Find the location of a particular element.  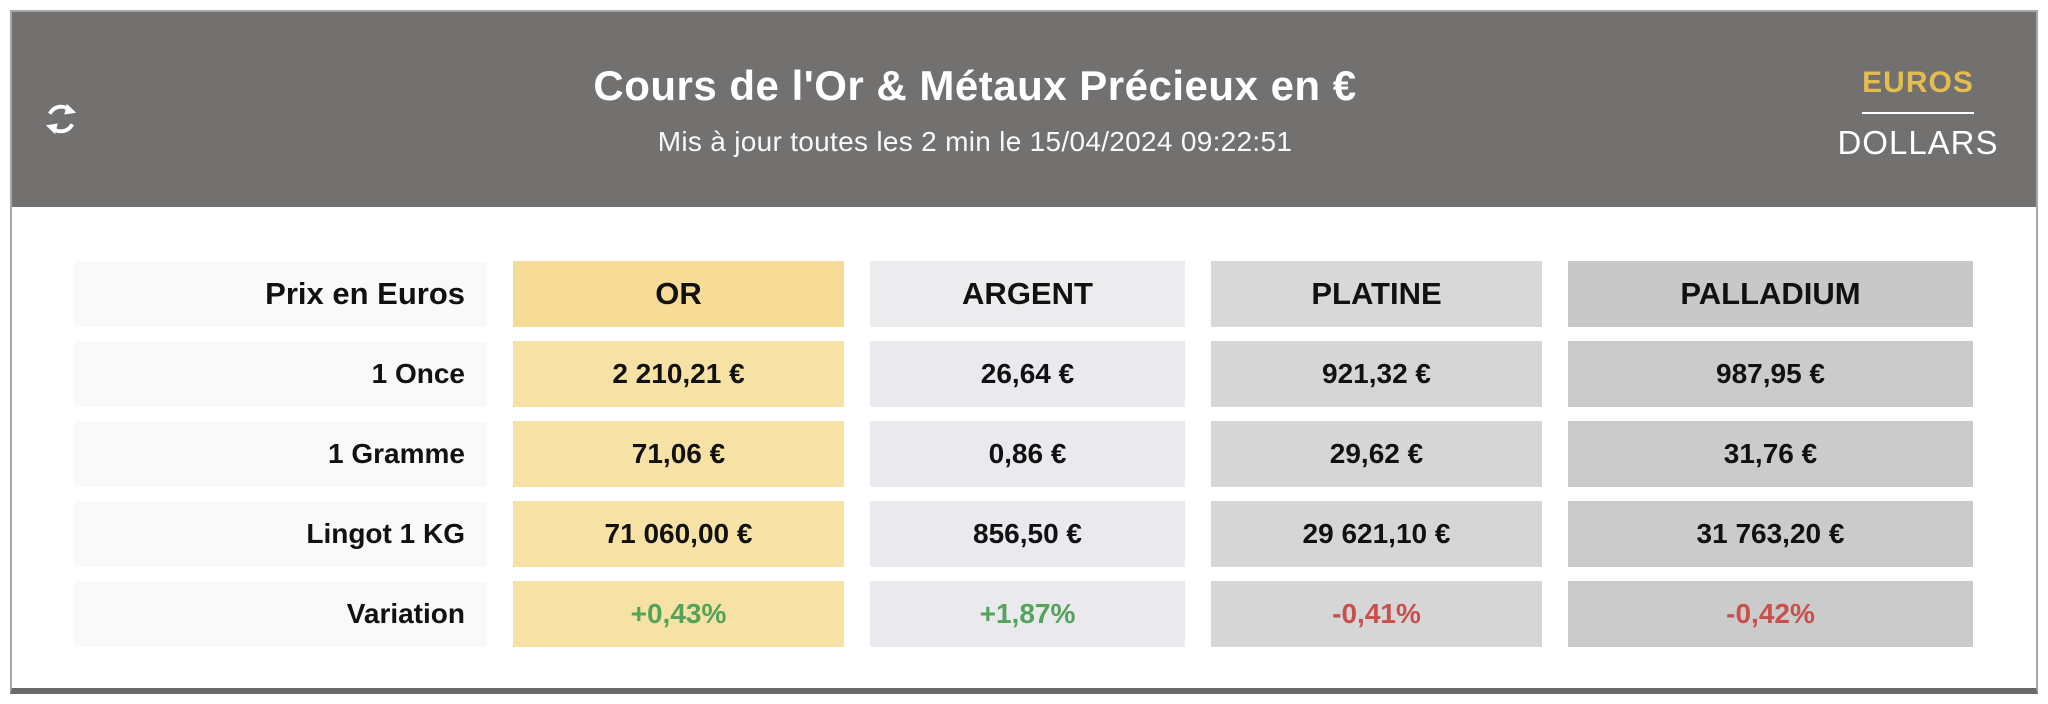

variation-argent: +1,87% is located at coordinates (1027, 614).